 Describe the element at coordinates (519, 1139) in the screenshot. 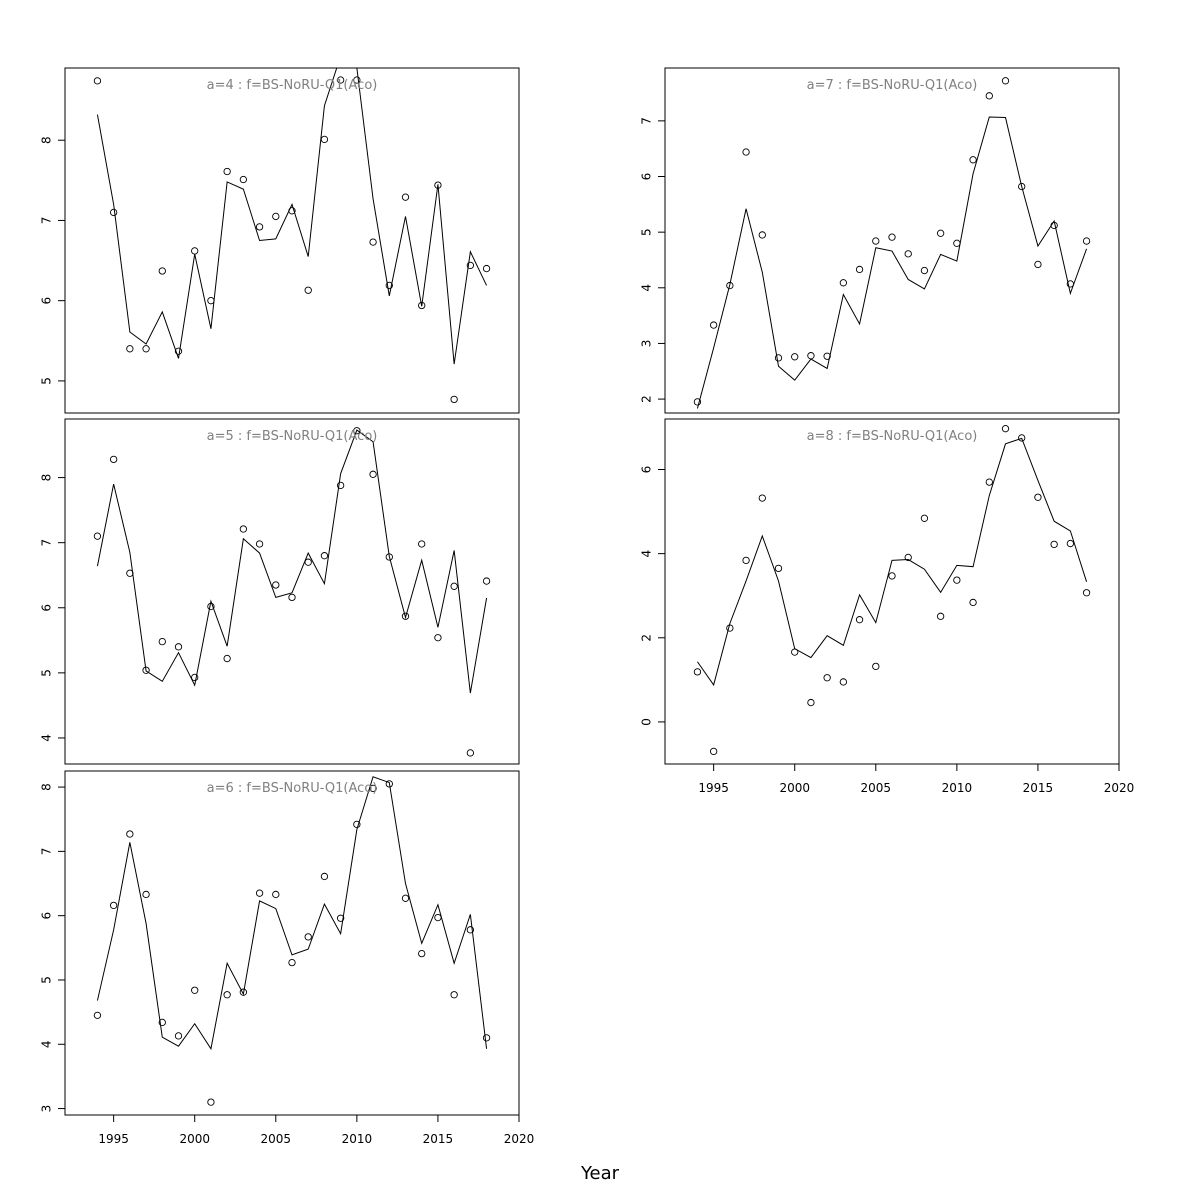

I see `panel-a6-xtick-label: 2020` at that location.